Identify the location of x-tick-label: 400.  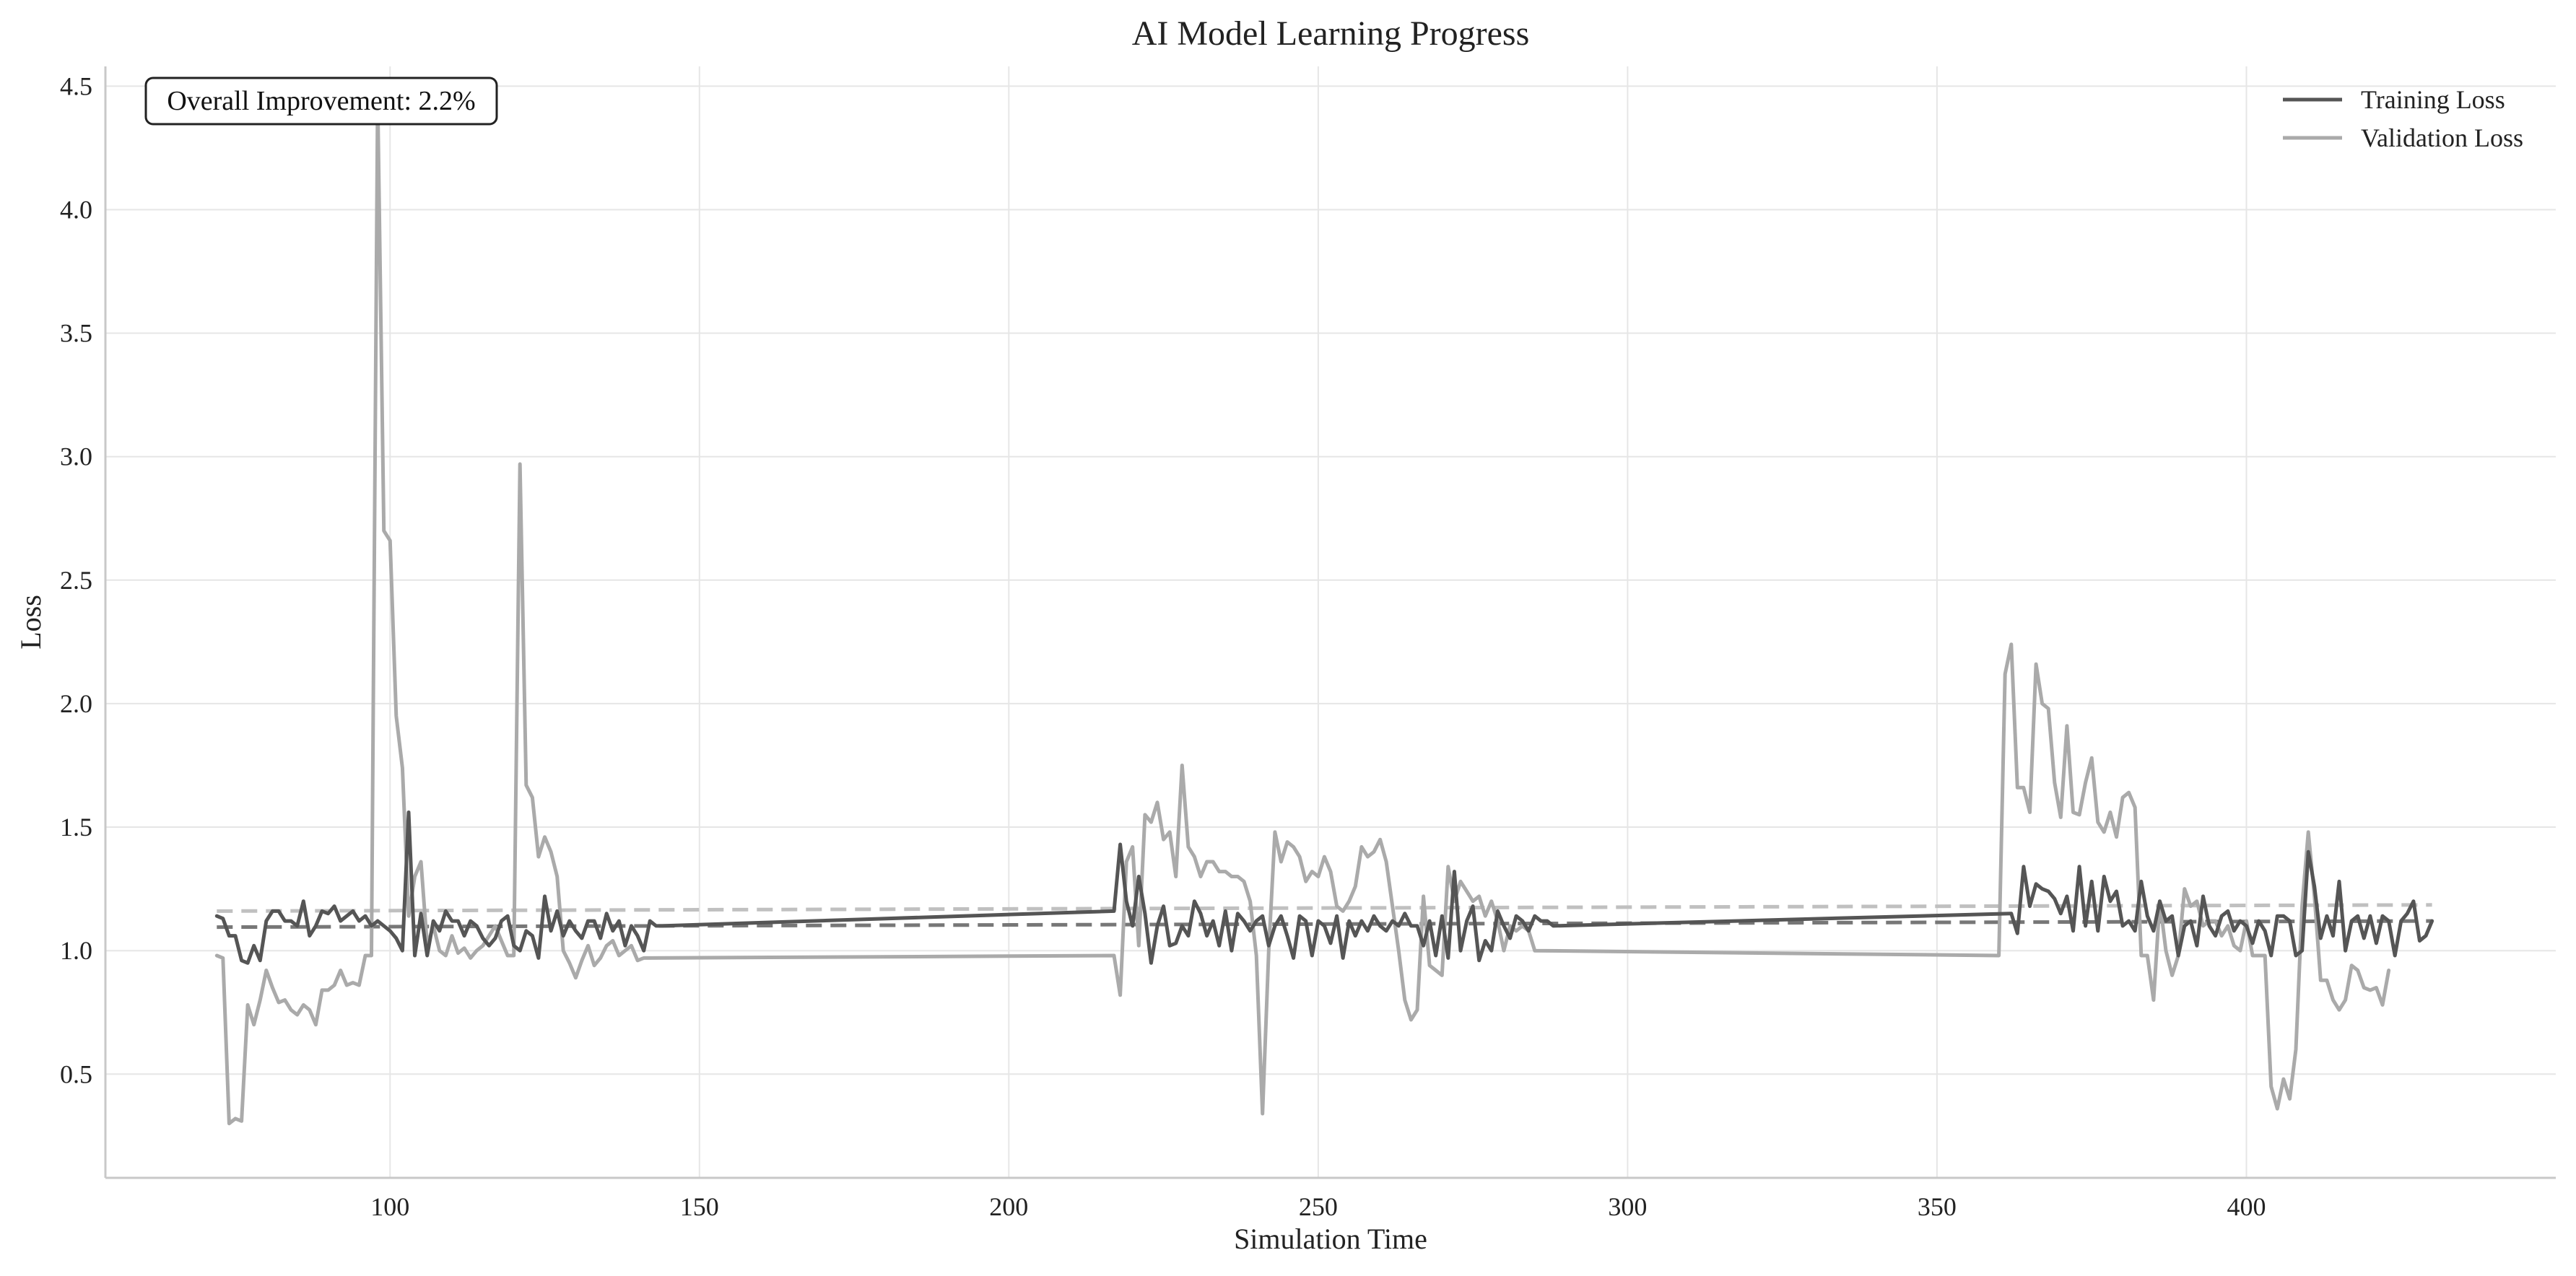
(2246, 1206).